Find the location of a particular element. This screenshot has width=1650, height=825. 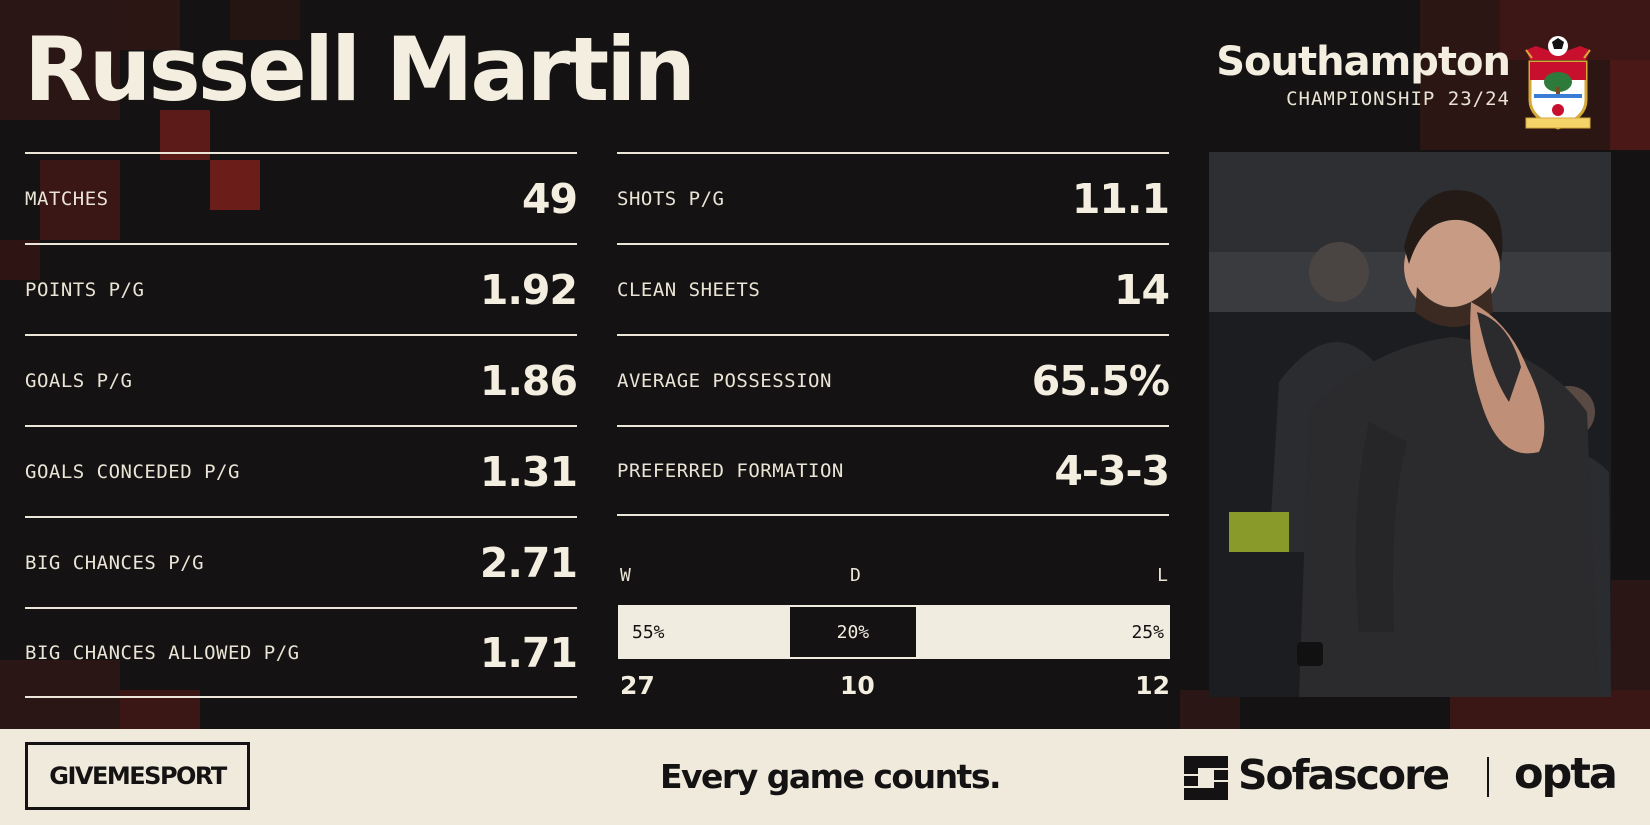

loss-letter: L is located at coordinates (1162, 575).